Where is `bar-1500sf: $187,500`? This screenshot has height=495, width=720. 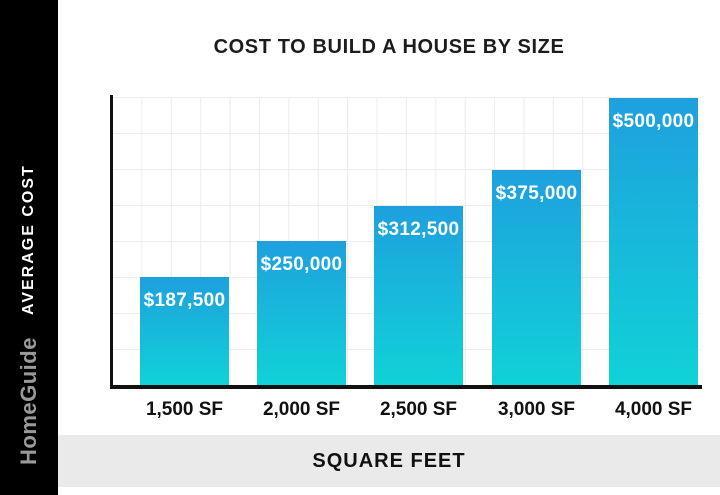 bar-1500sf: $187,500 is located at coordinates (184, 331).